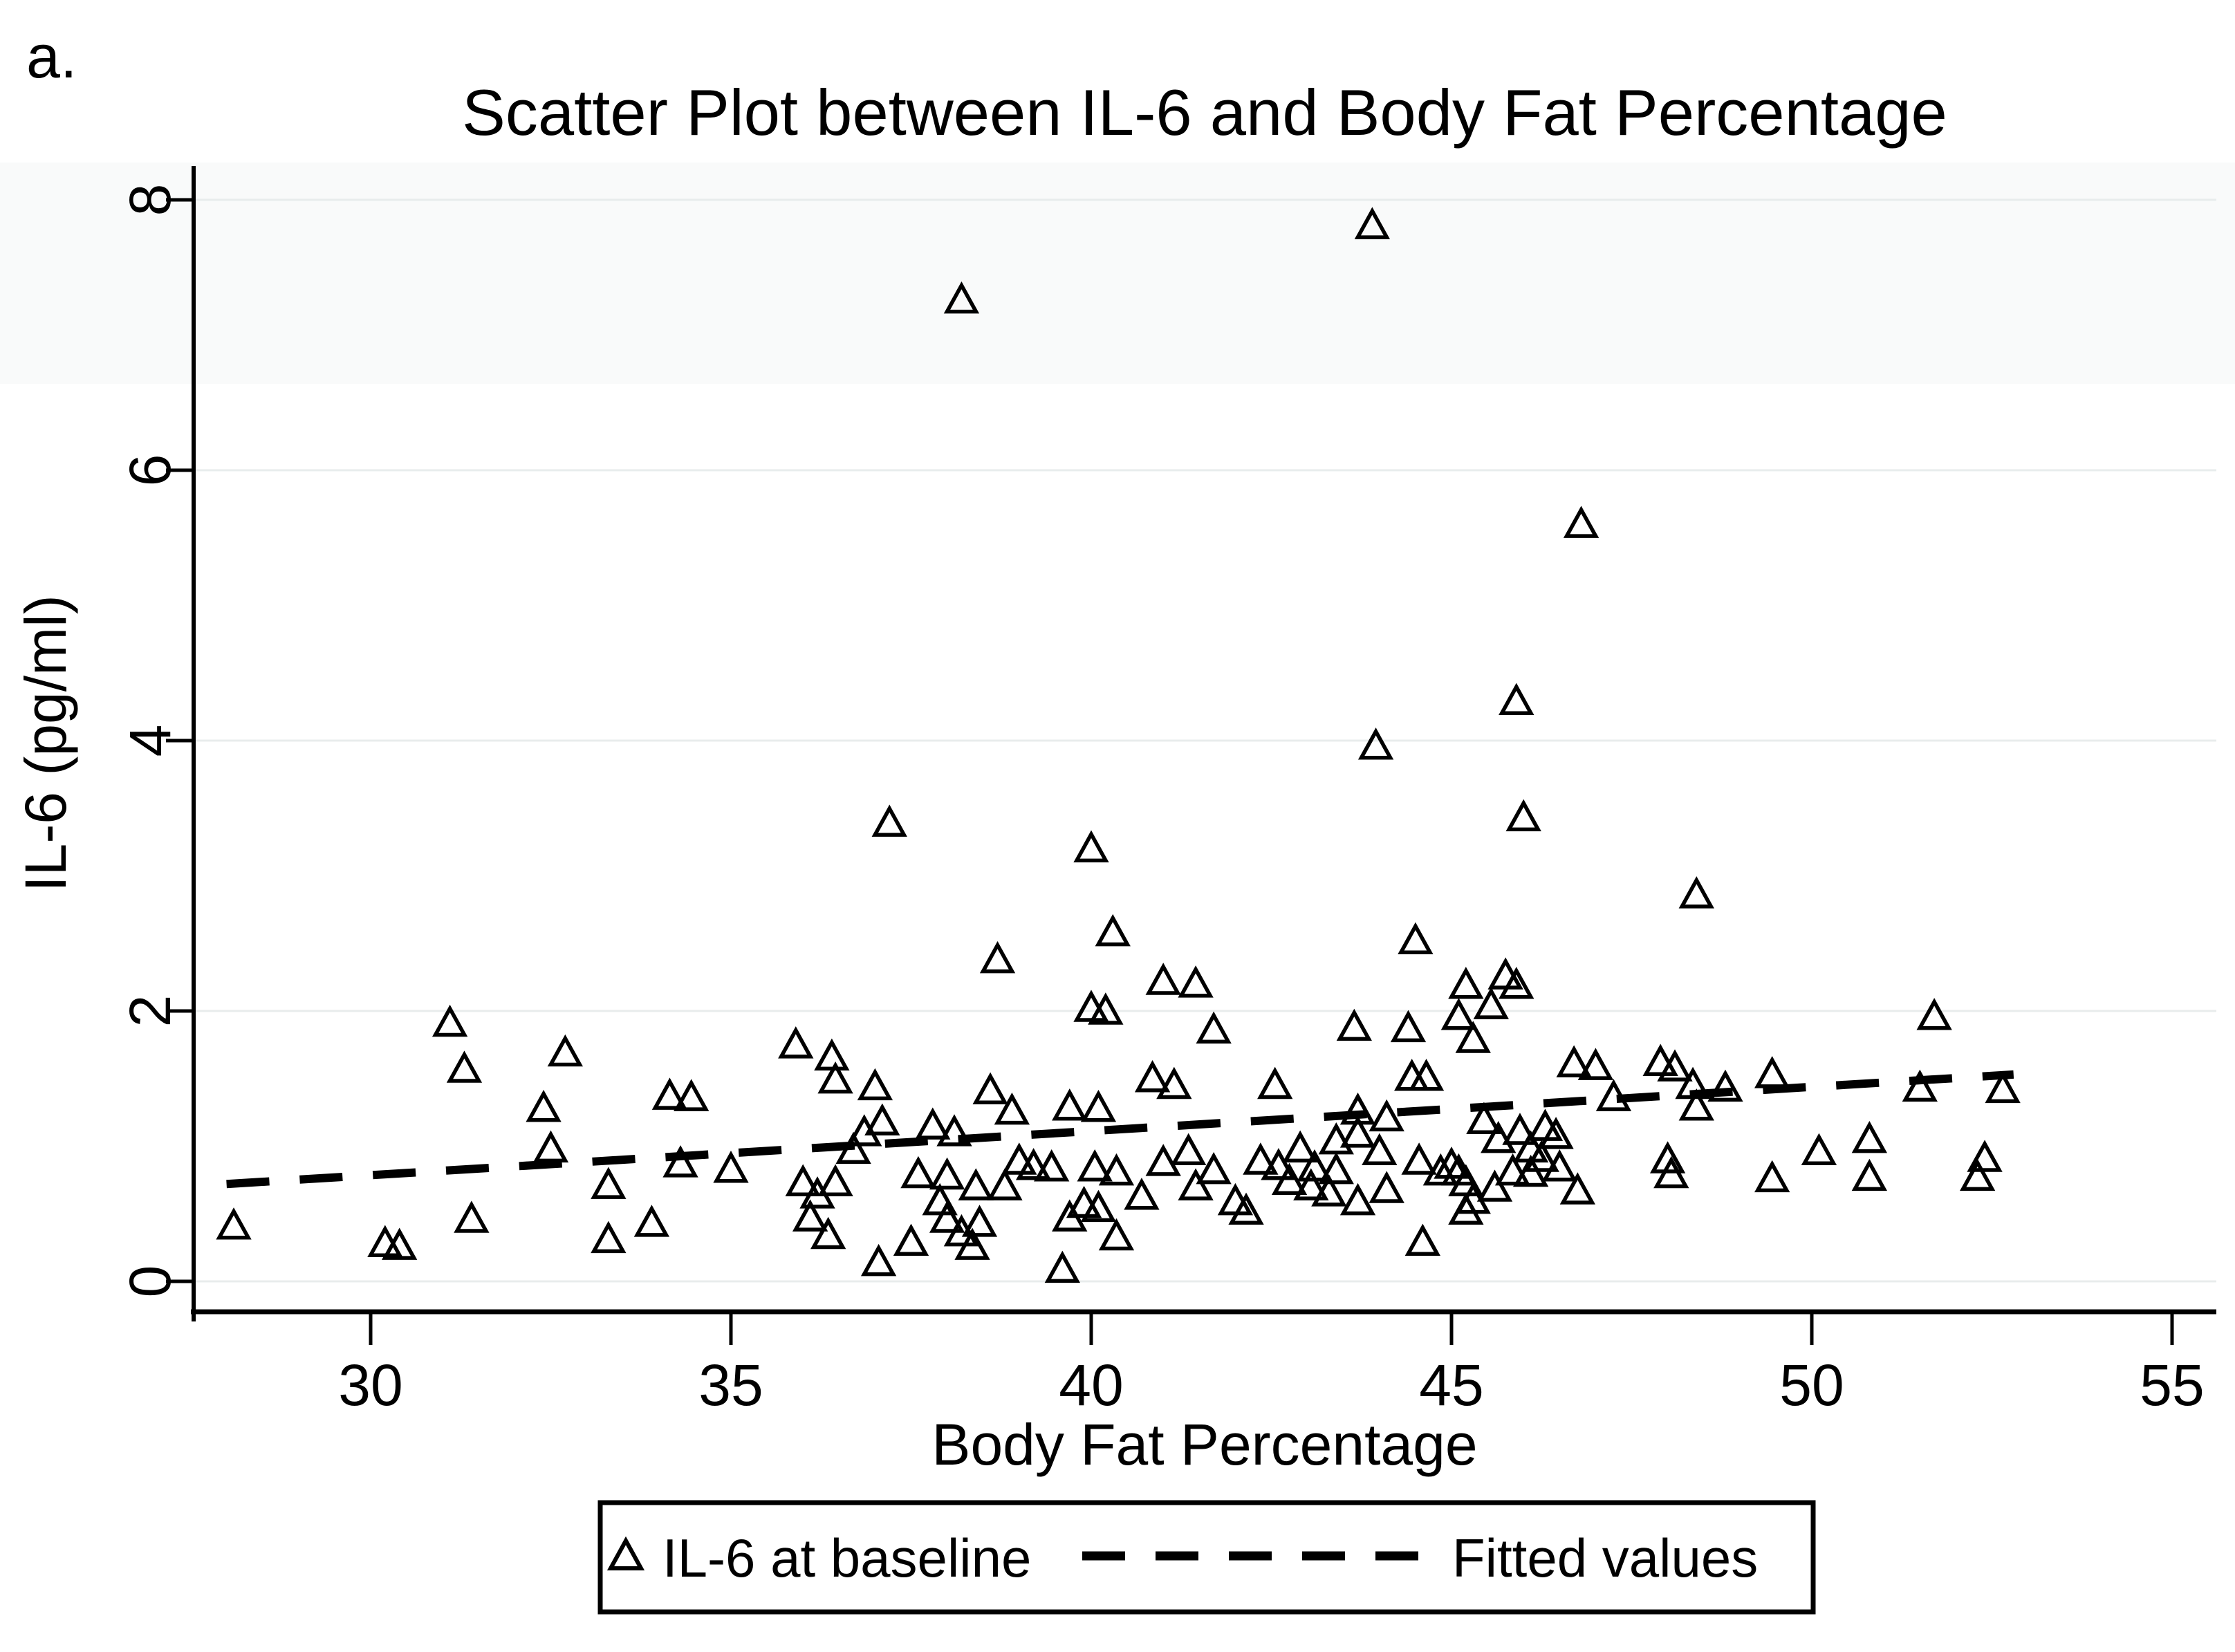 Image resolution: width=2235 pixels, height=1652 pixels. I want to click on x-tick-label-35: 35, so click(730, 1386).